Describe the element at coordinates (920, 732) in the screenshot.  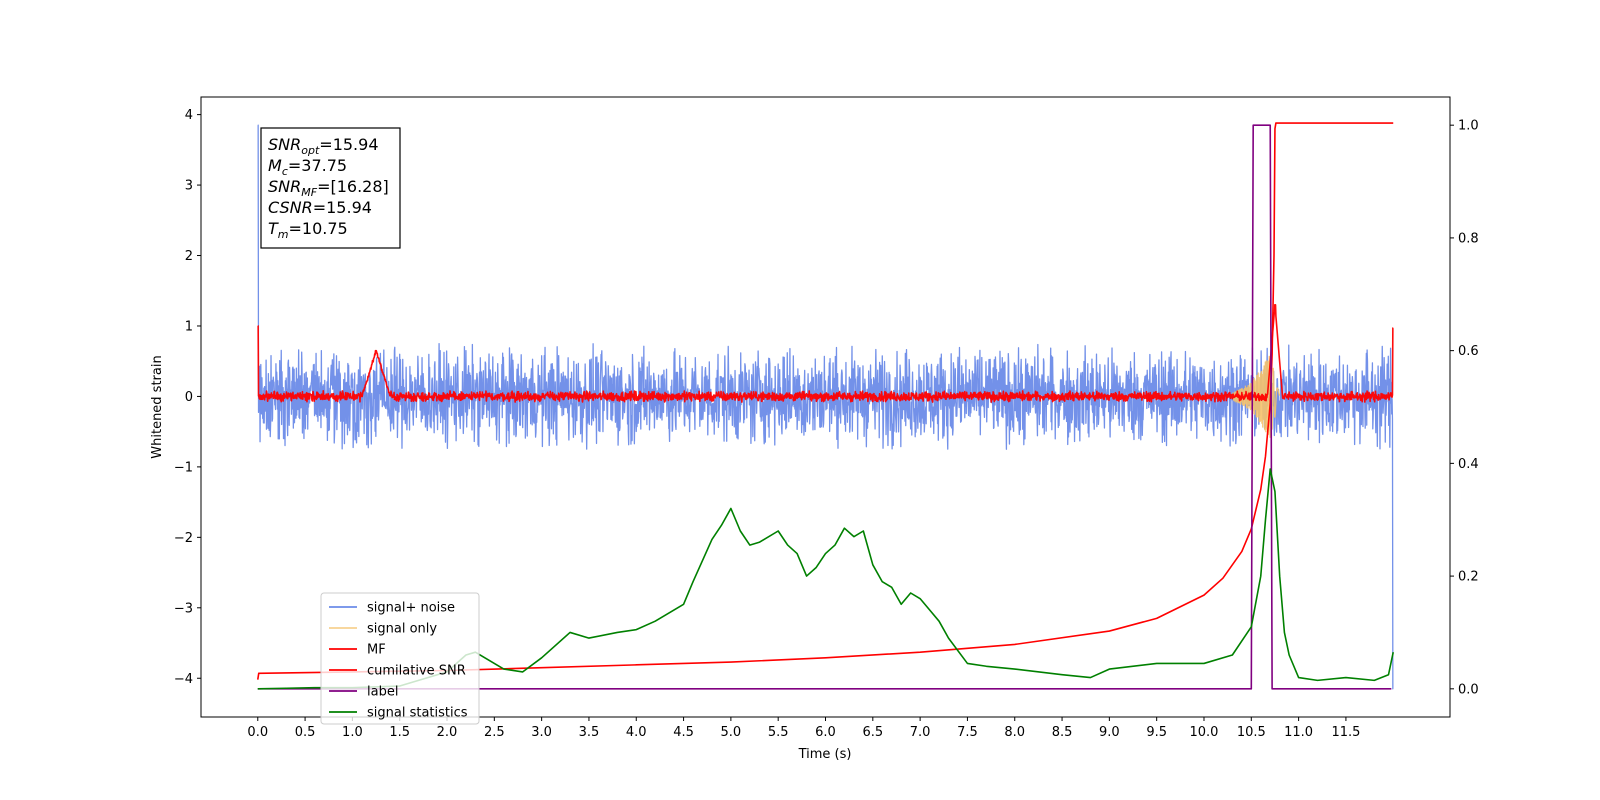
I see `x-tick-label: 7.0` at that location.